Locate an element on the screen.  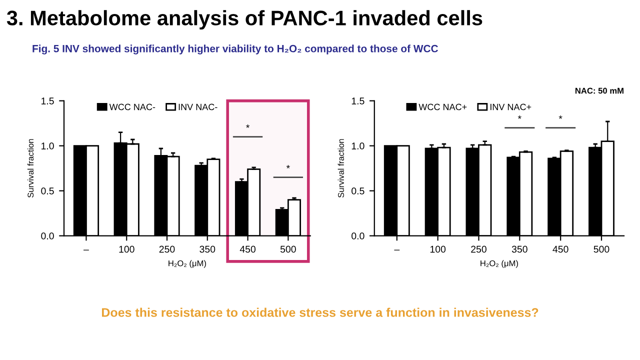
text: NAC: 50 mM is located at coordinates (599, 91).